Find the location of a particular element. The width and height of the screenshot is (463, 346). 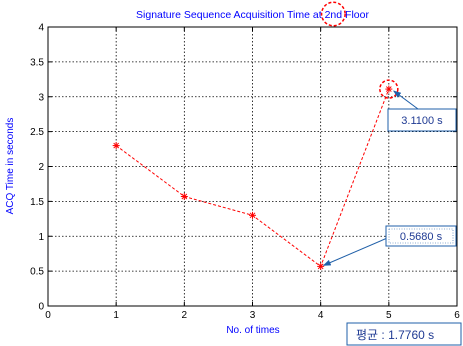

annotation-label: 0.5680 s is located at coordinates (421, 237).